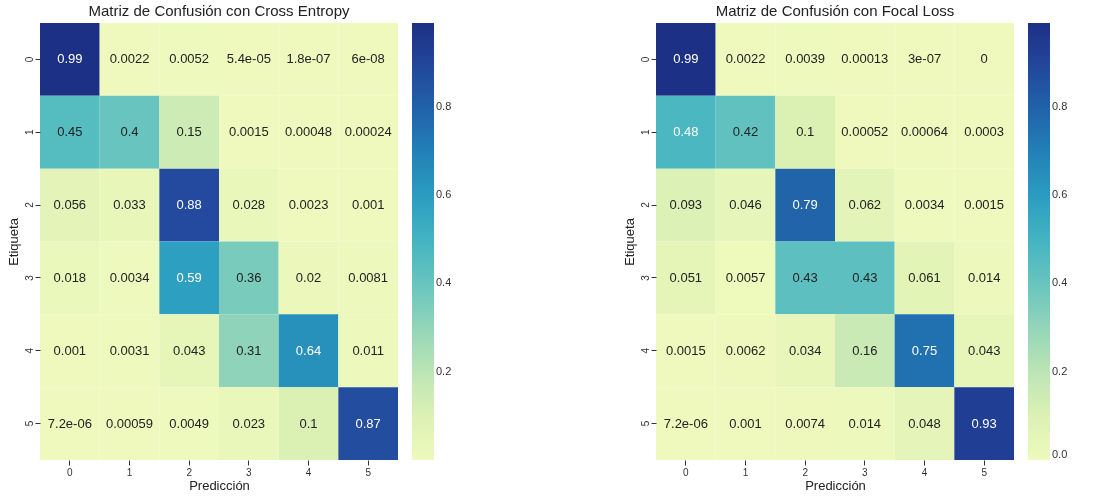 The height and width of the screenshot is (501, 1106). Describe the element at coordinates (368, 59) in the screenshot. I see `data-label: 6e-08` at that location.